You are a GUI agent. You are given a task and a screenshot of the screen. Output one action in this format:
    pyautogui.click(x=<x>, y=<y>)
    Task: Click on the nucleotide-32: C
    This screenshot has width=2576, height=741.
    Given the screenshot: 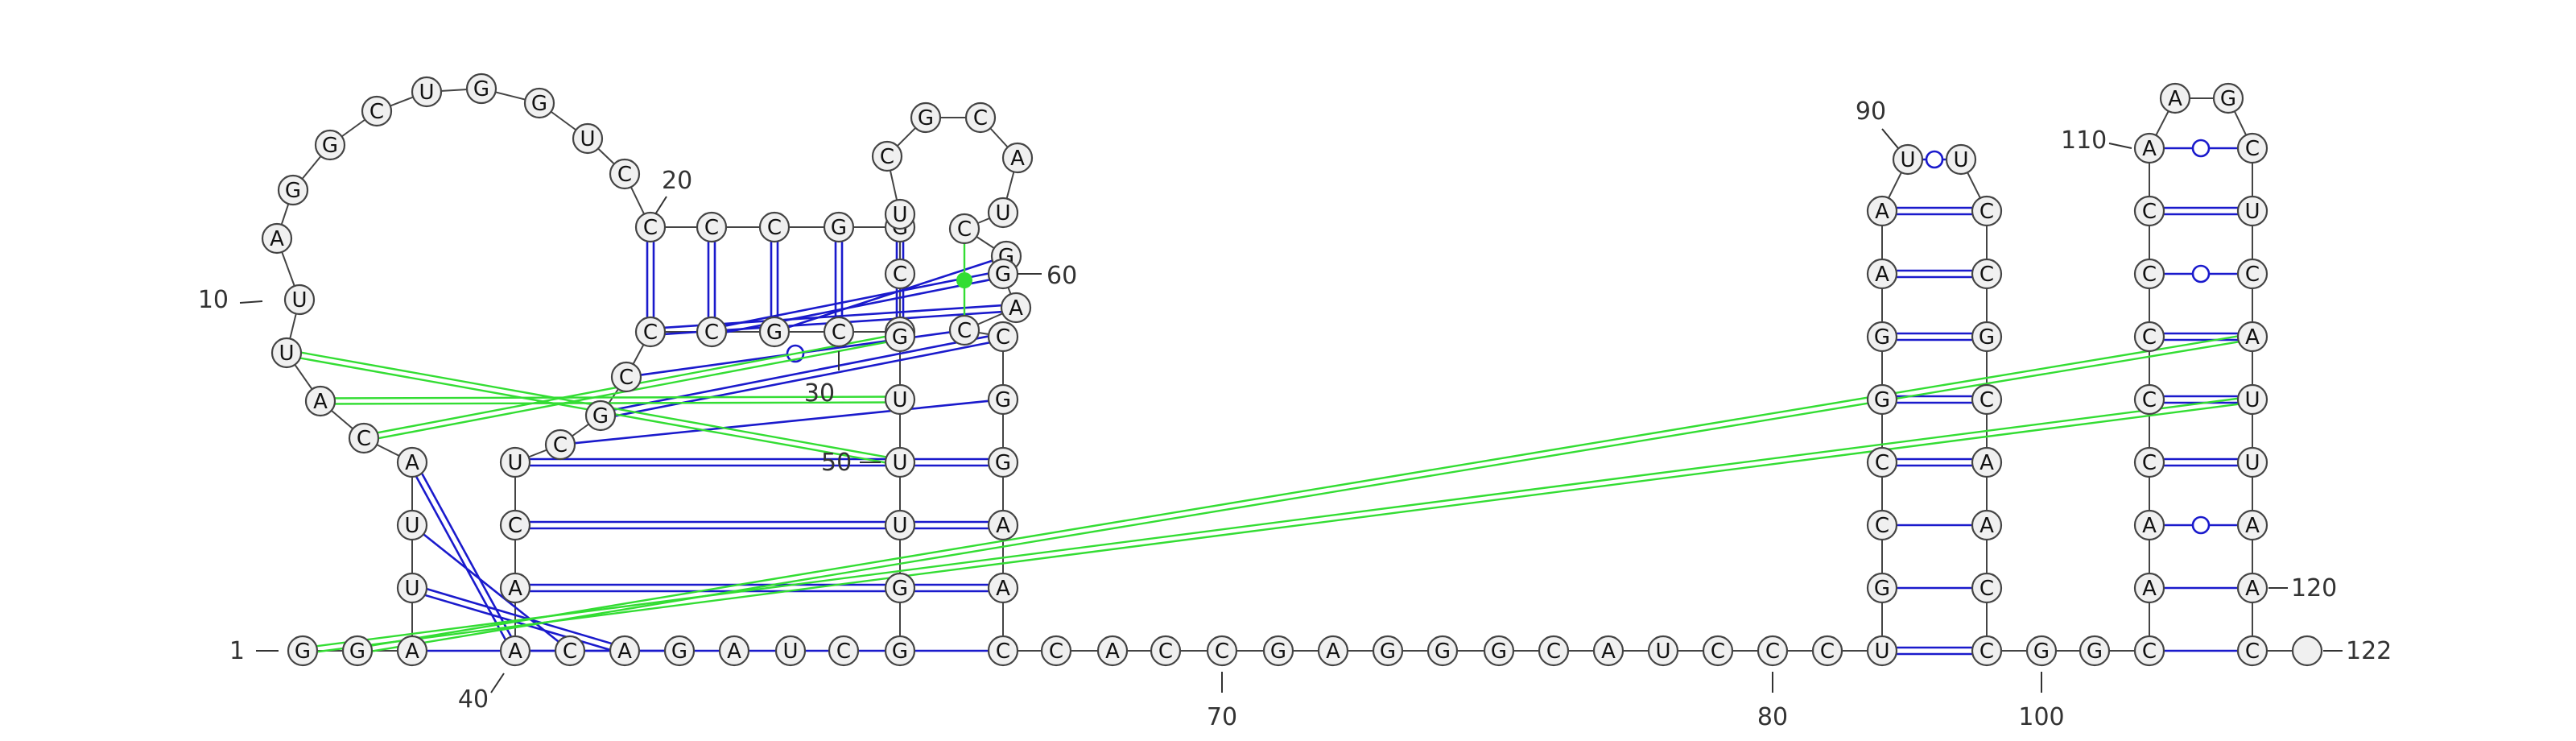 What is the action you would take?
    pyautogui.click(x=560, y=444)
    